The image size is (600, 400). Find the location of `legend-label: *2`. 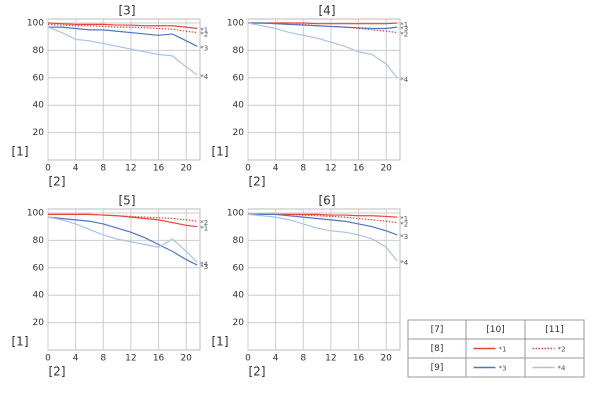

legend-label: *2 is located at coordinates (562, 350).